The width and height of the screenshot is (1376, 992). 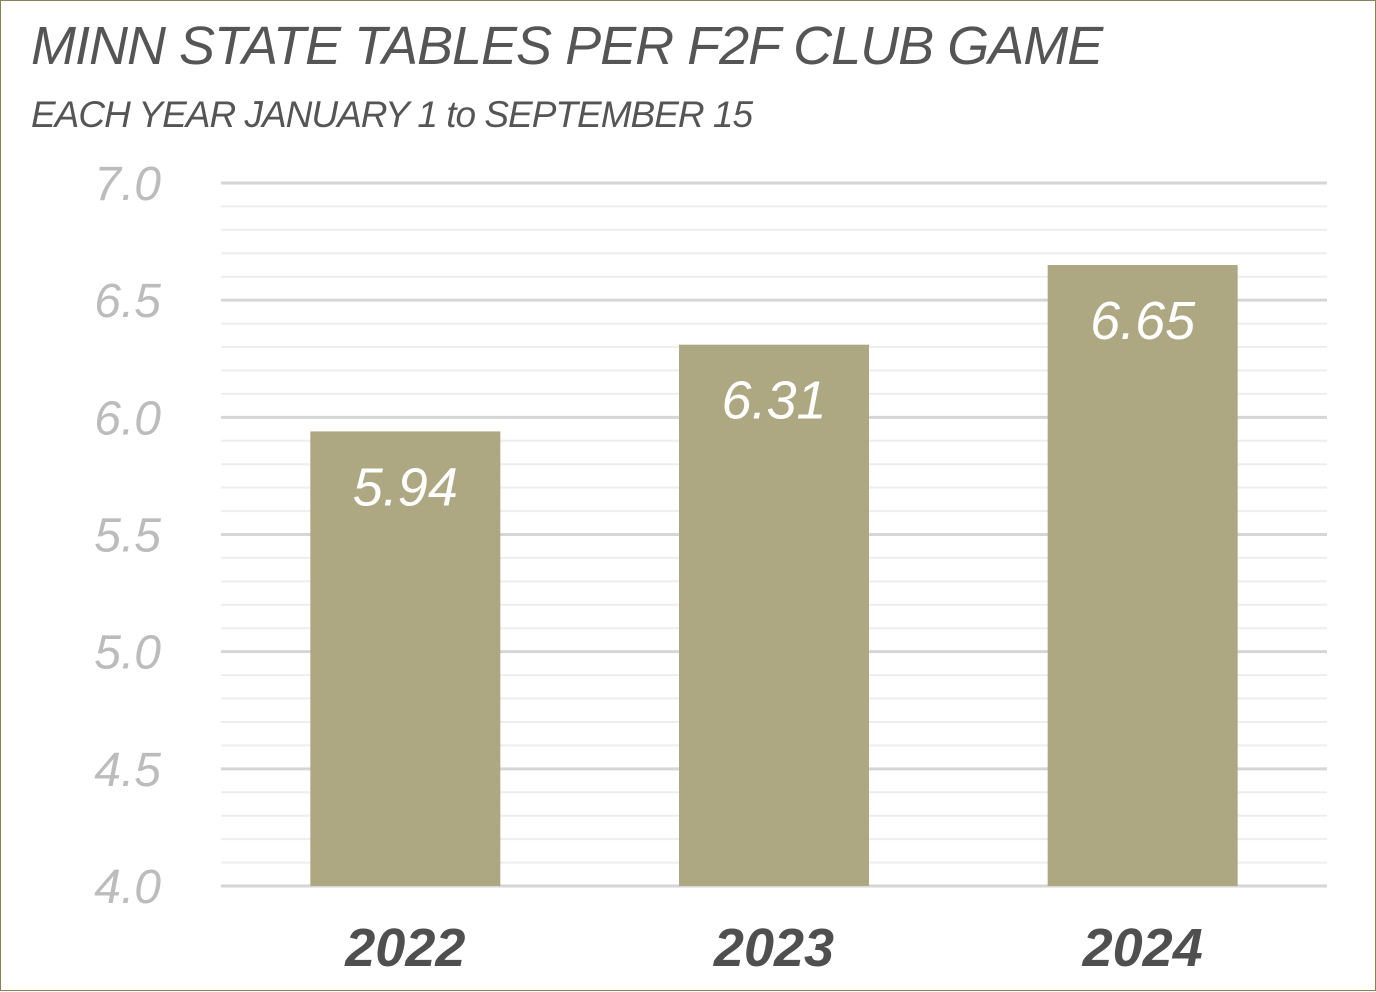 What do you see at coordinates (774, 615) in the screenshot?
I see `bar-2023` at bounding box center [774, 615].